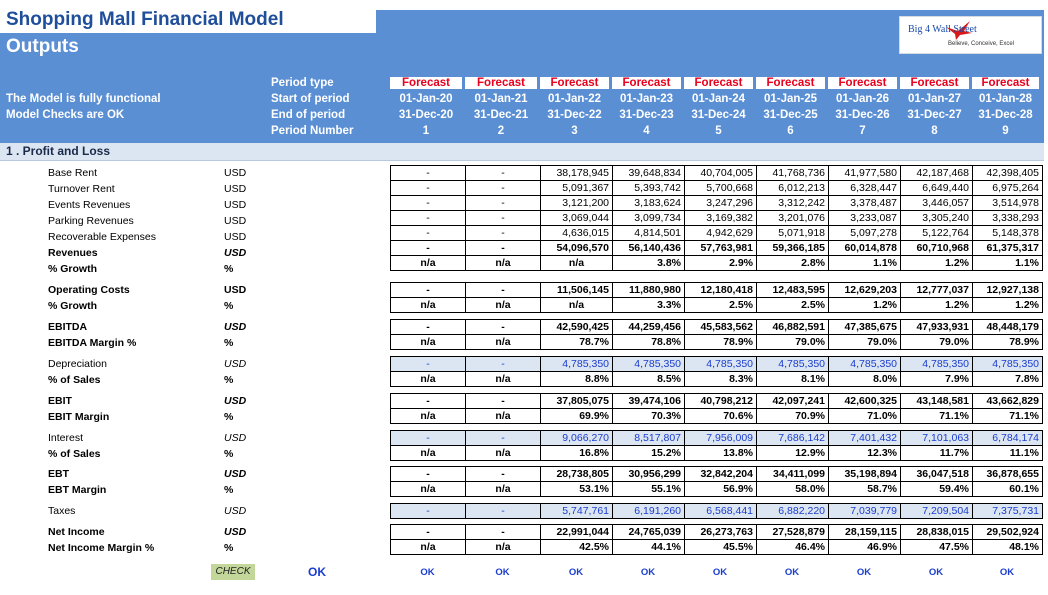  What do you see at coordinates (1007, 453) in the screenshot?
I see `table-cell: 11.1%` at bounding box center [1007, 453].